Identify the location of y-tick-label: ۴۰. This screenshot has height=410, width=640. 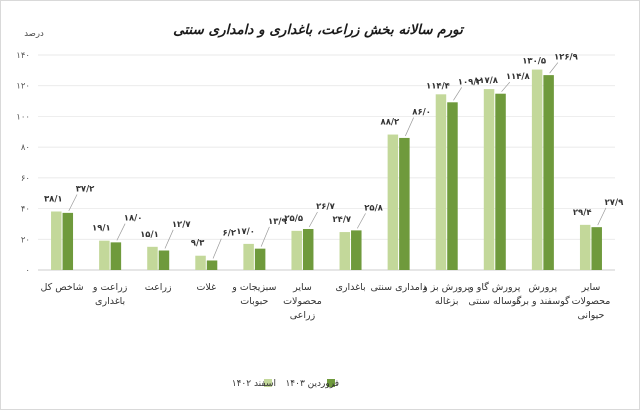
(25, 210).